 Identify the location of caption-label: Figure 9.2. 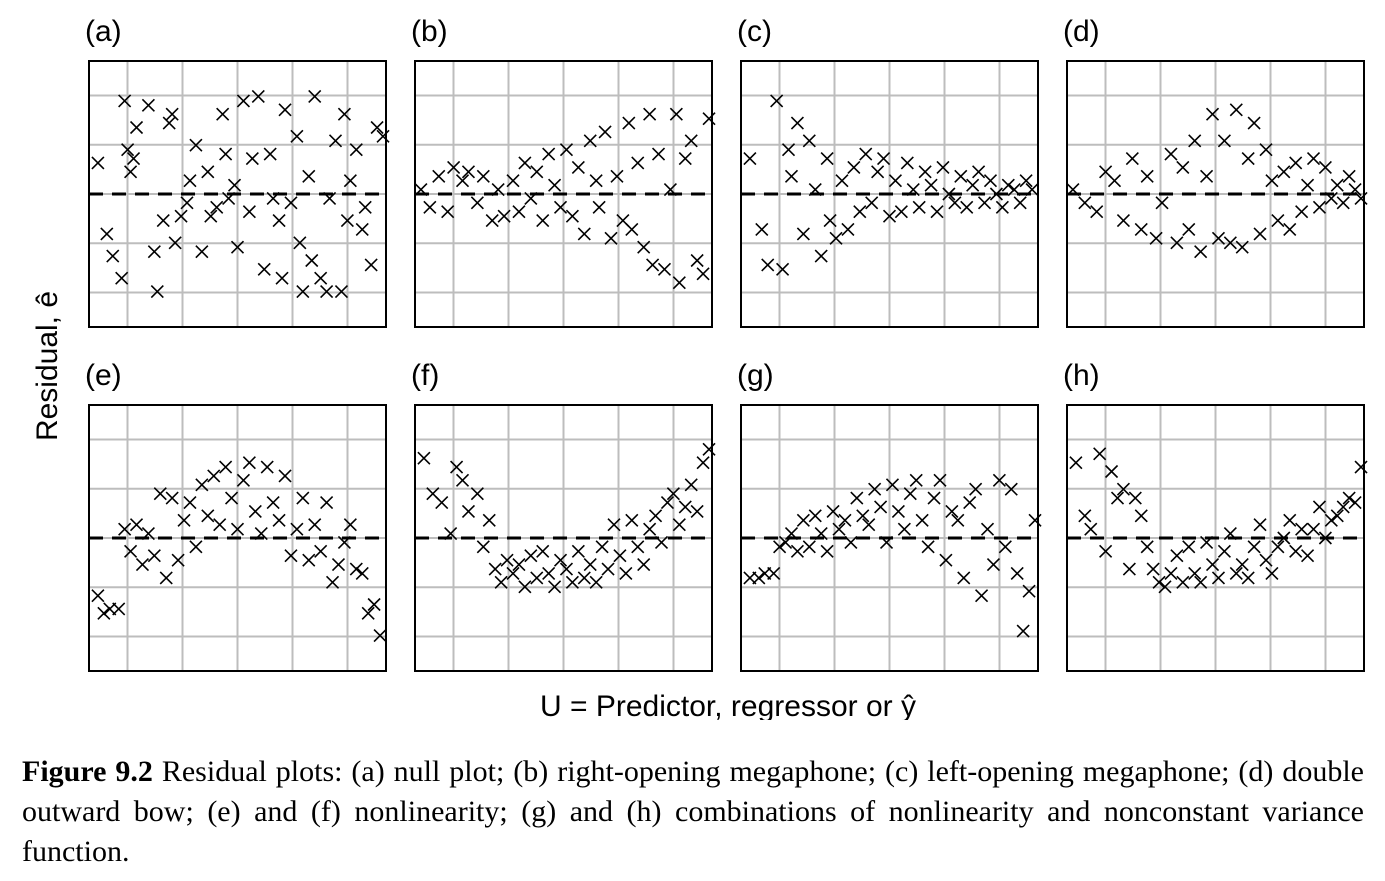
(87, 771).